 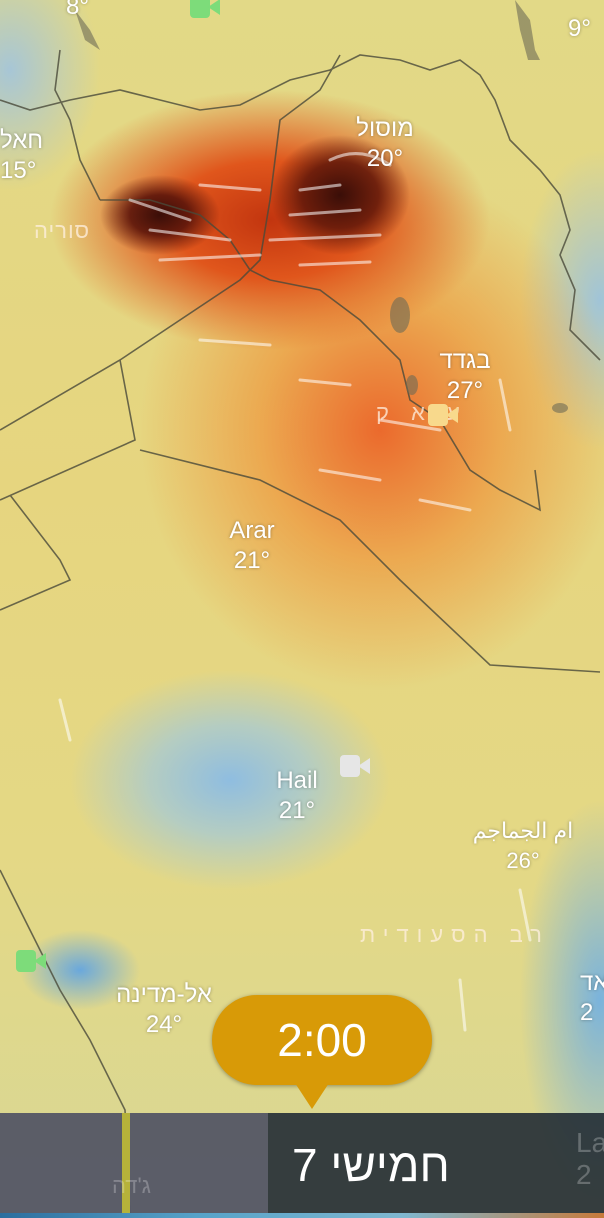 What do you see at coordinates (312, 1096) in the screenshot?
I see `time-bubble-pointer` at bounding box center [312, 1096].